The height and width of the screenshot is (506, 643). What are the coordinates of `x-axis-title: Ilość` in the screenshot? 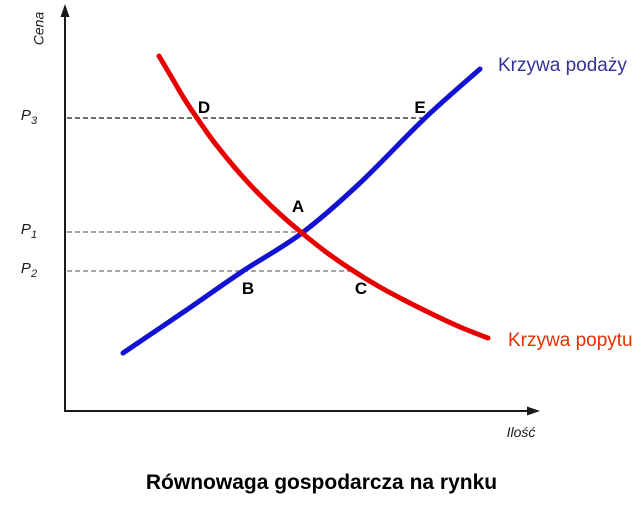 It's located at (521, 432).